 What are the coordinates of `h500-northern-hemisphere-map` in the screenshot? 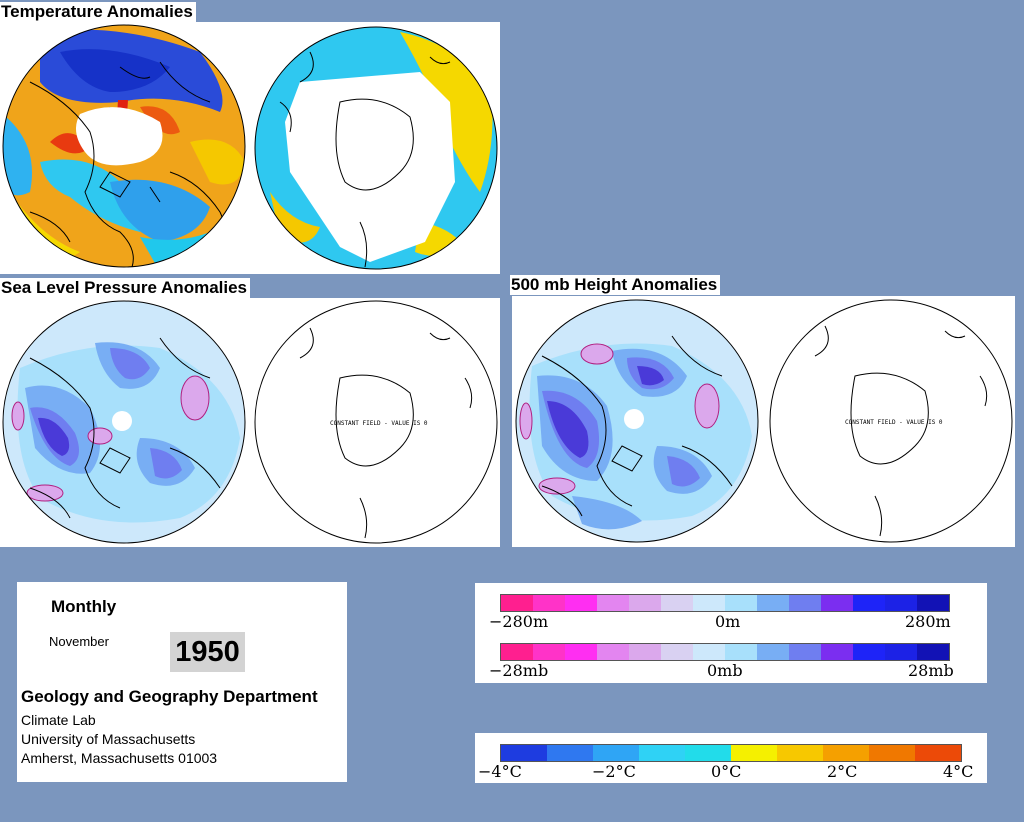 It's located at (637, 421).